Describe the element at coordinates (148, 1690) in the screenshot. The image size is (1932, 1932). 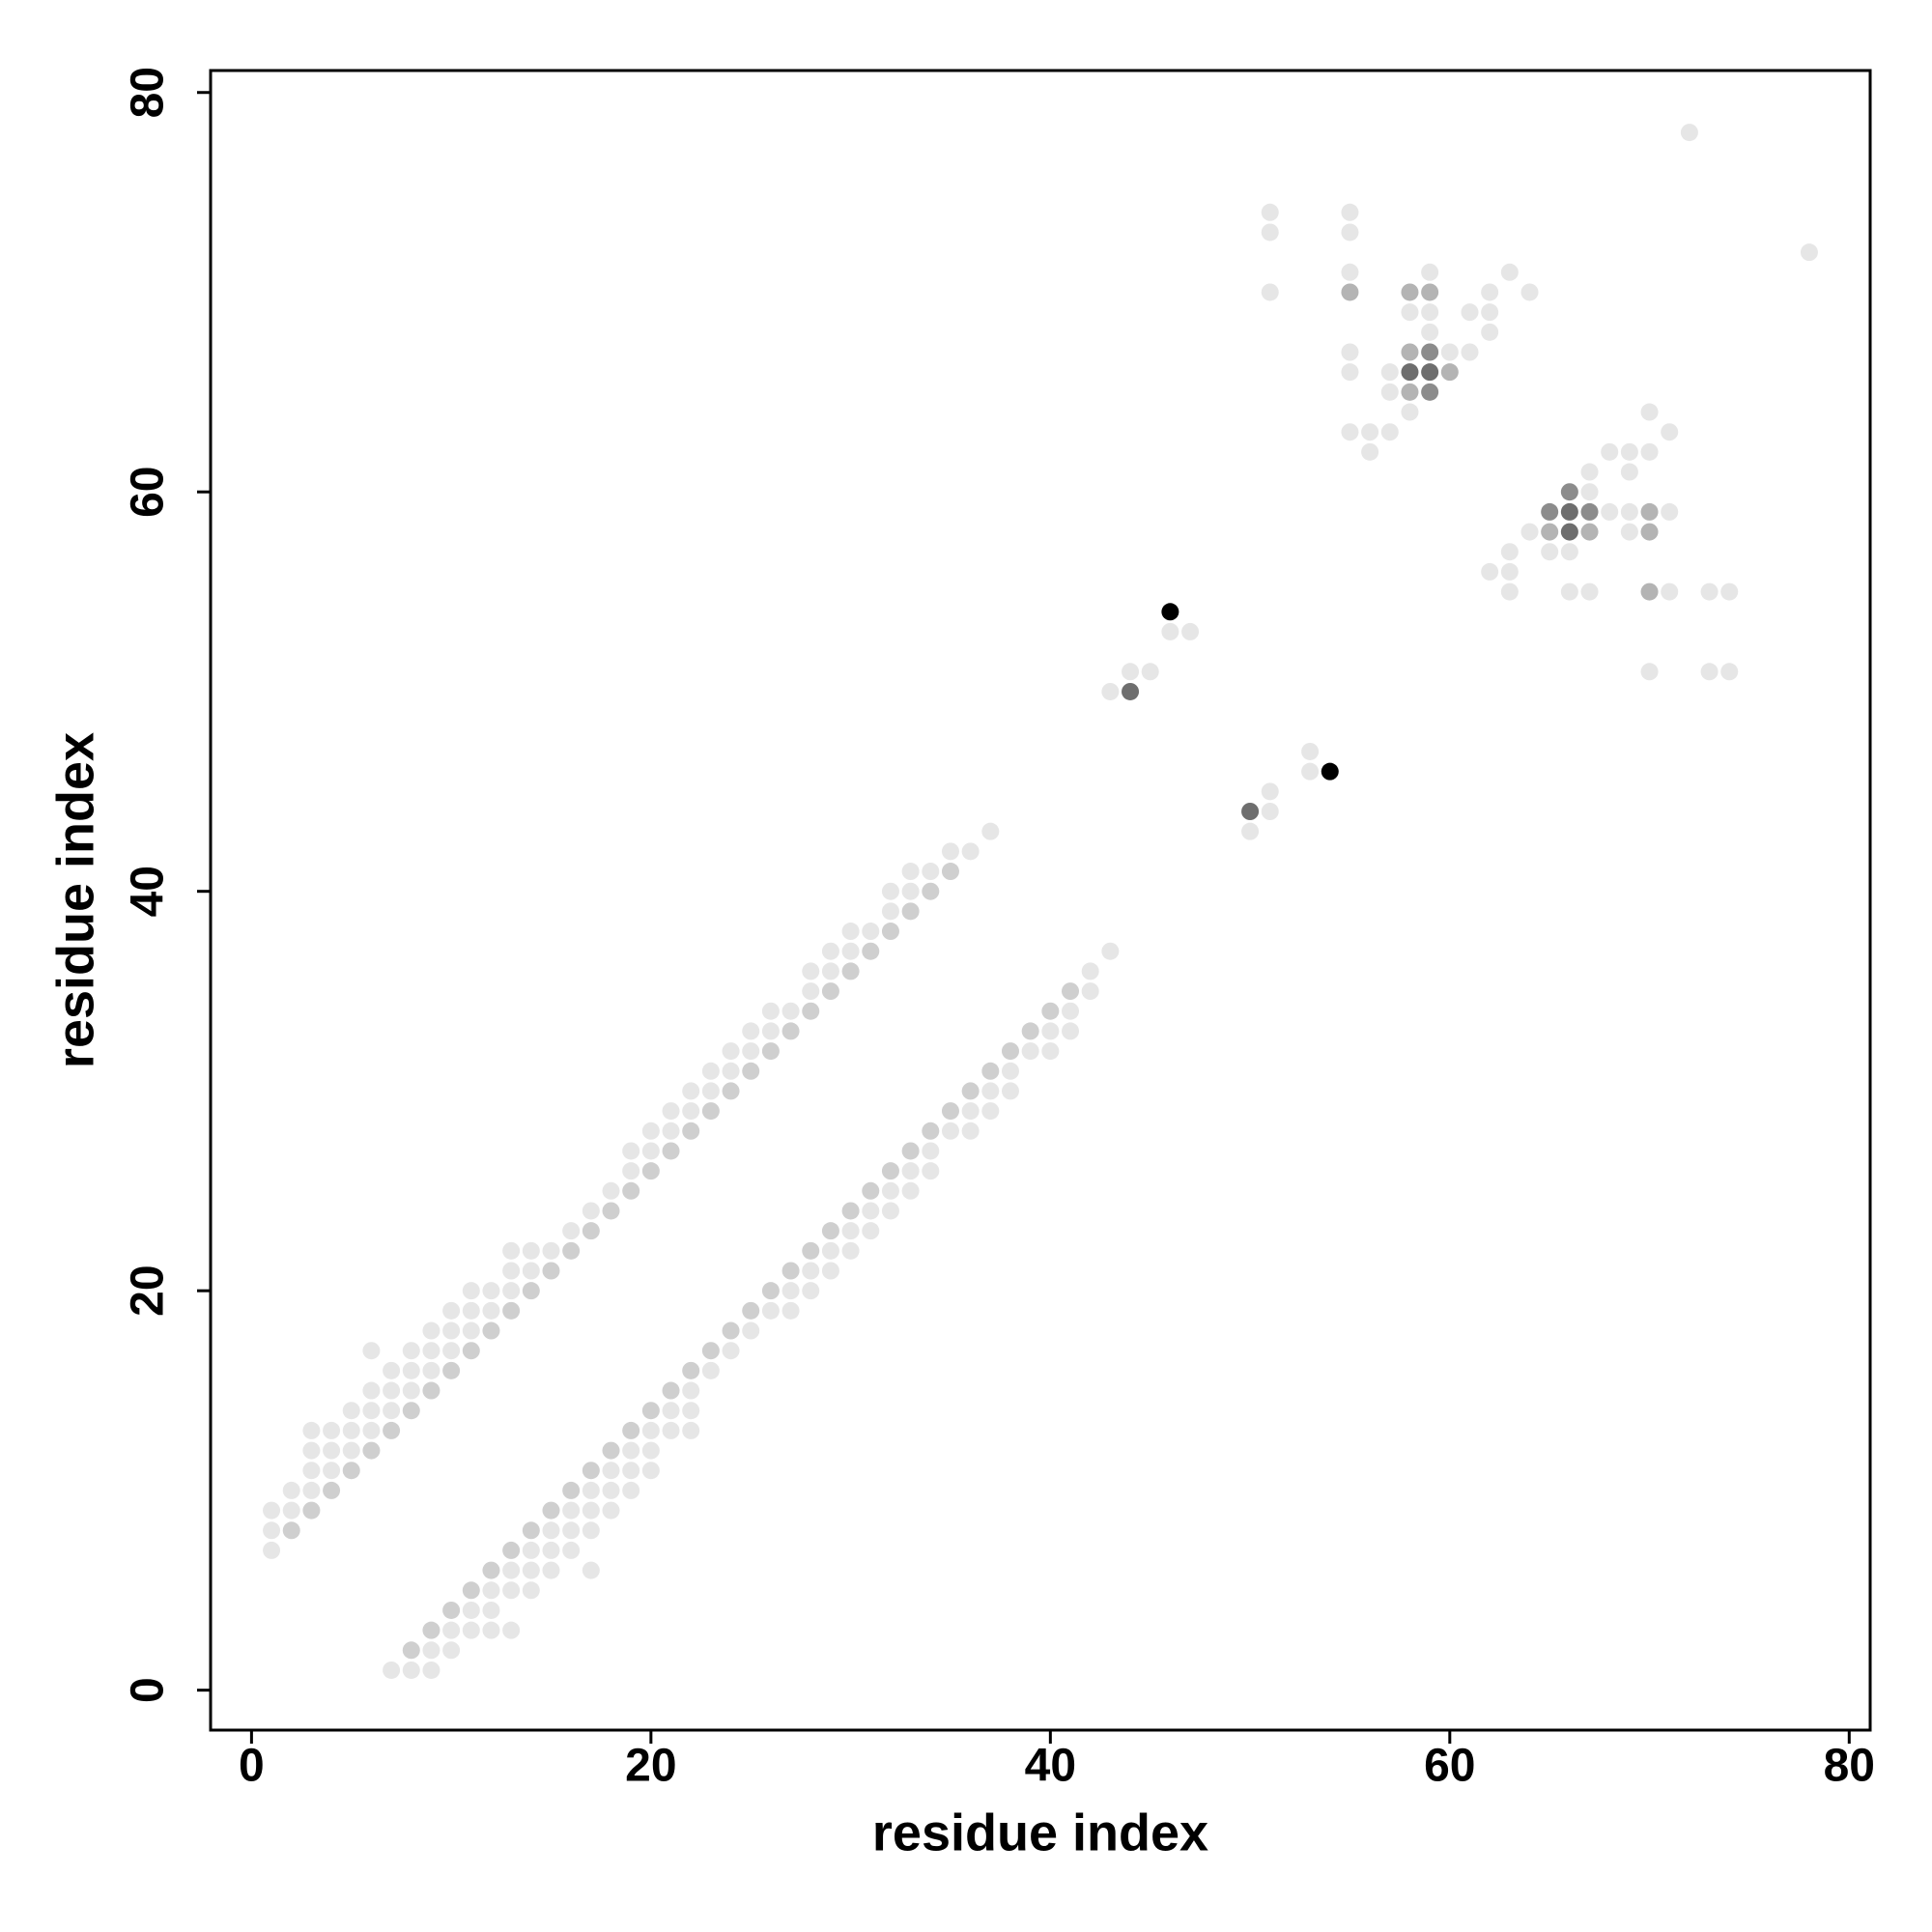
I see `y-tick-label: 0` at that location.